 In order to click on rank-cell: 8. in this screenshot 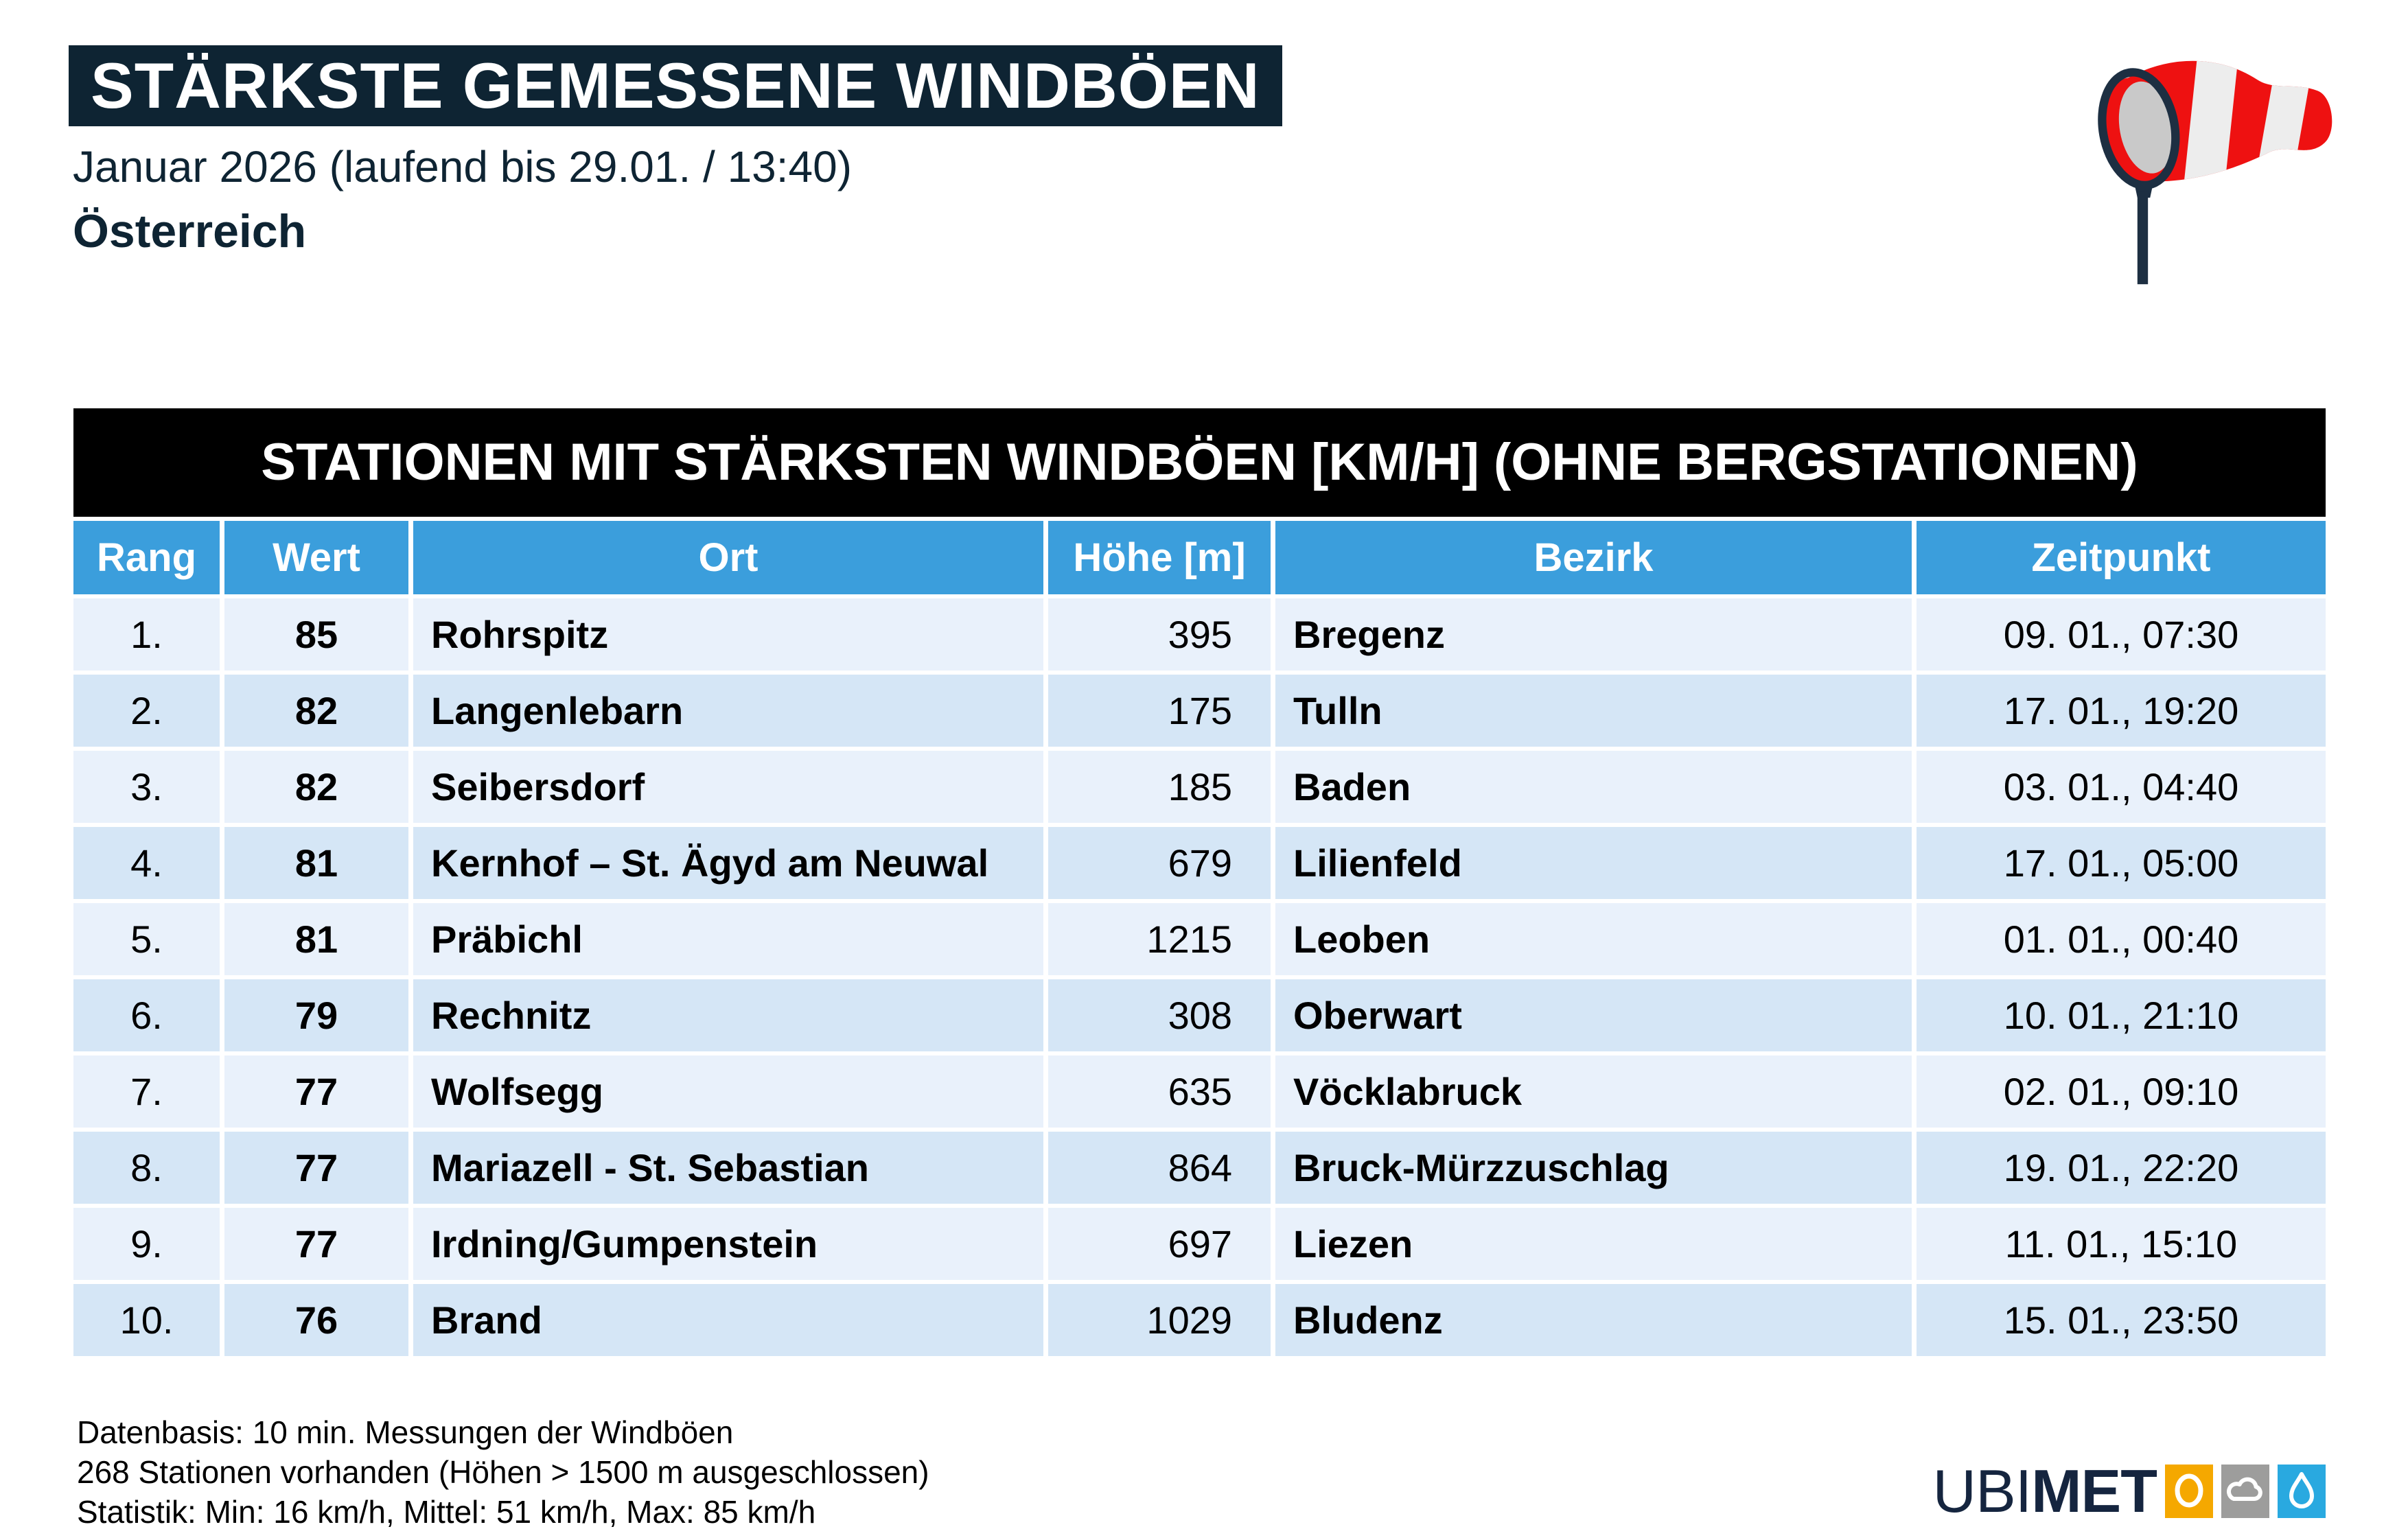, I will do `click(146, 1168)`.